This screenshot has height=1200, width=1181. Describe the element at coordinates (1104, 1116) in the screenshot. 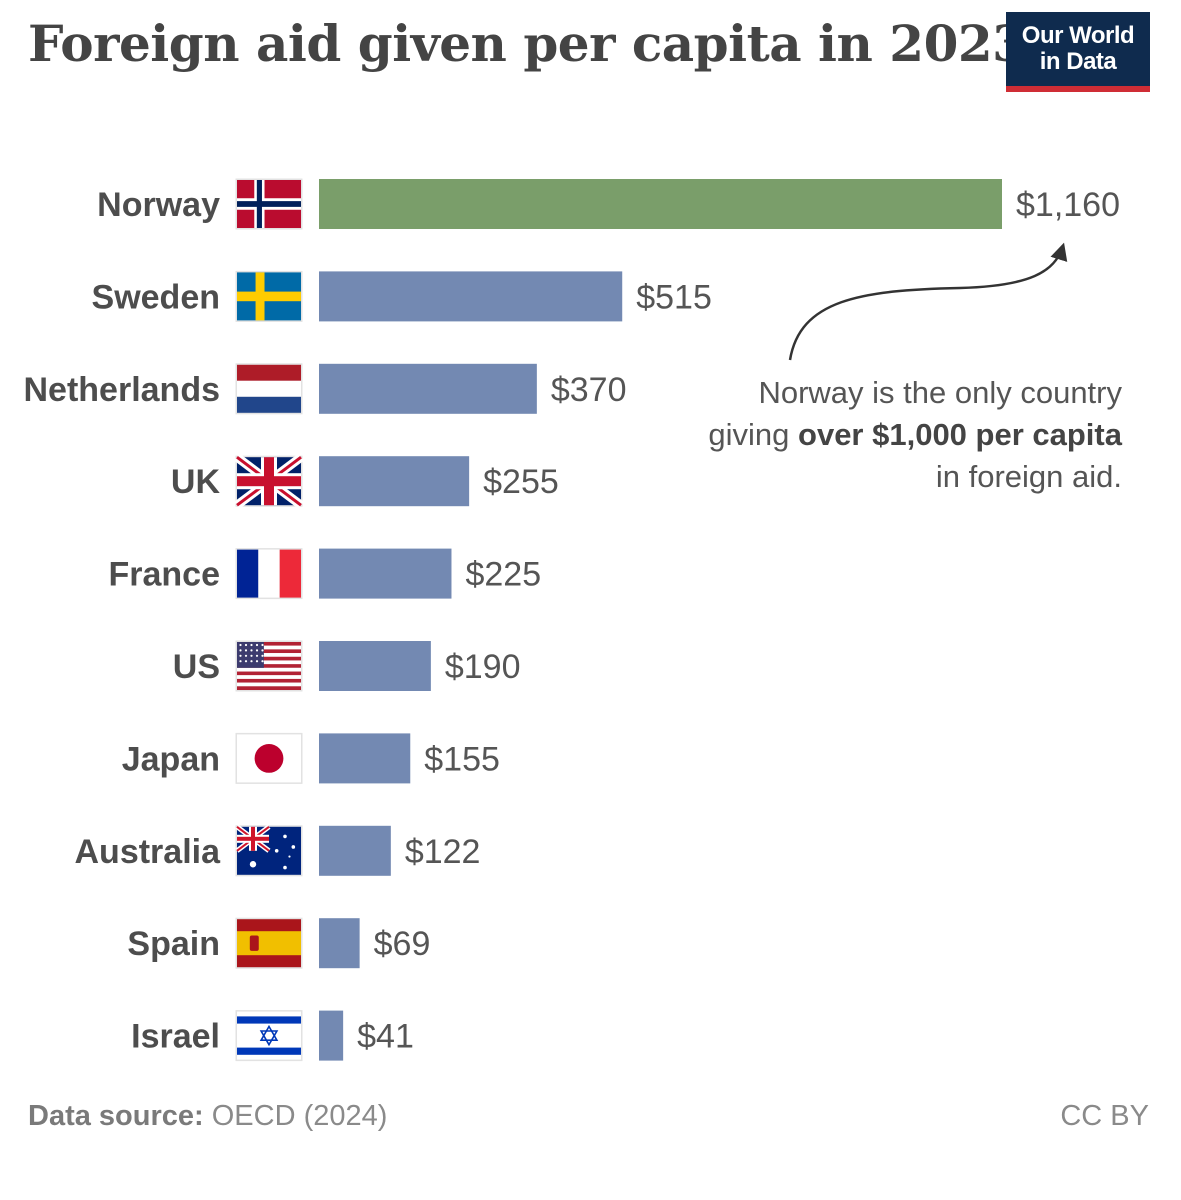

I see `license-label: CC BY` at that location.